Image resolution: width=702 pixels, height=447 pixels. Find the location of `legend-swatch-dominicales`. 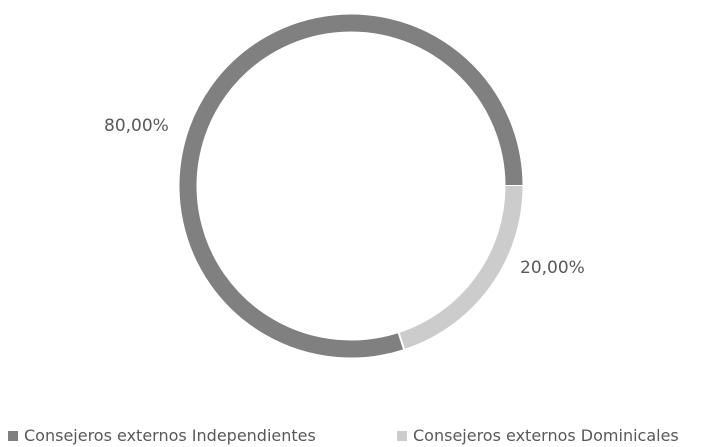

legend-swatch-dominicales is located at coordinates (402, 435).